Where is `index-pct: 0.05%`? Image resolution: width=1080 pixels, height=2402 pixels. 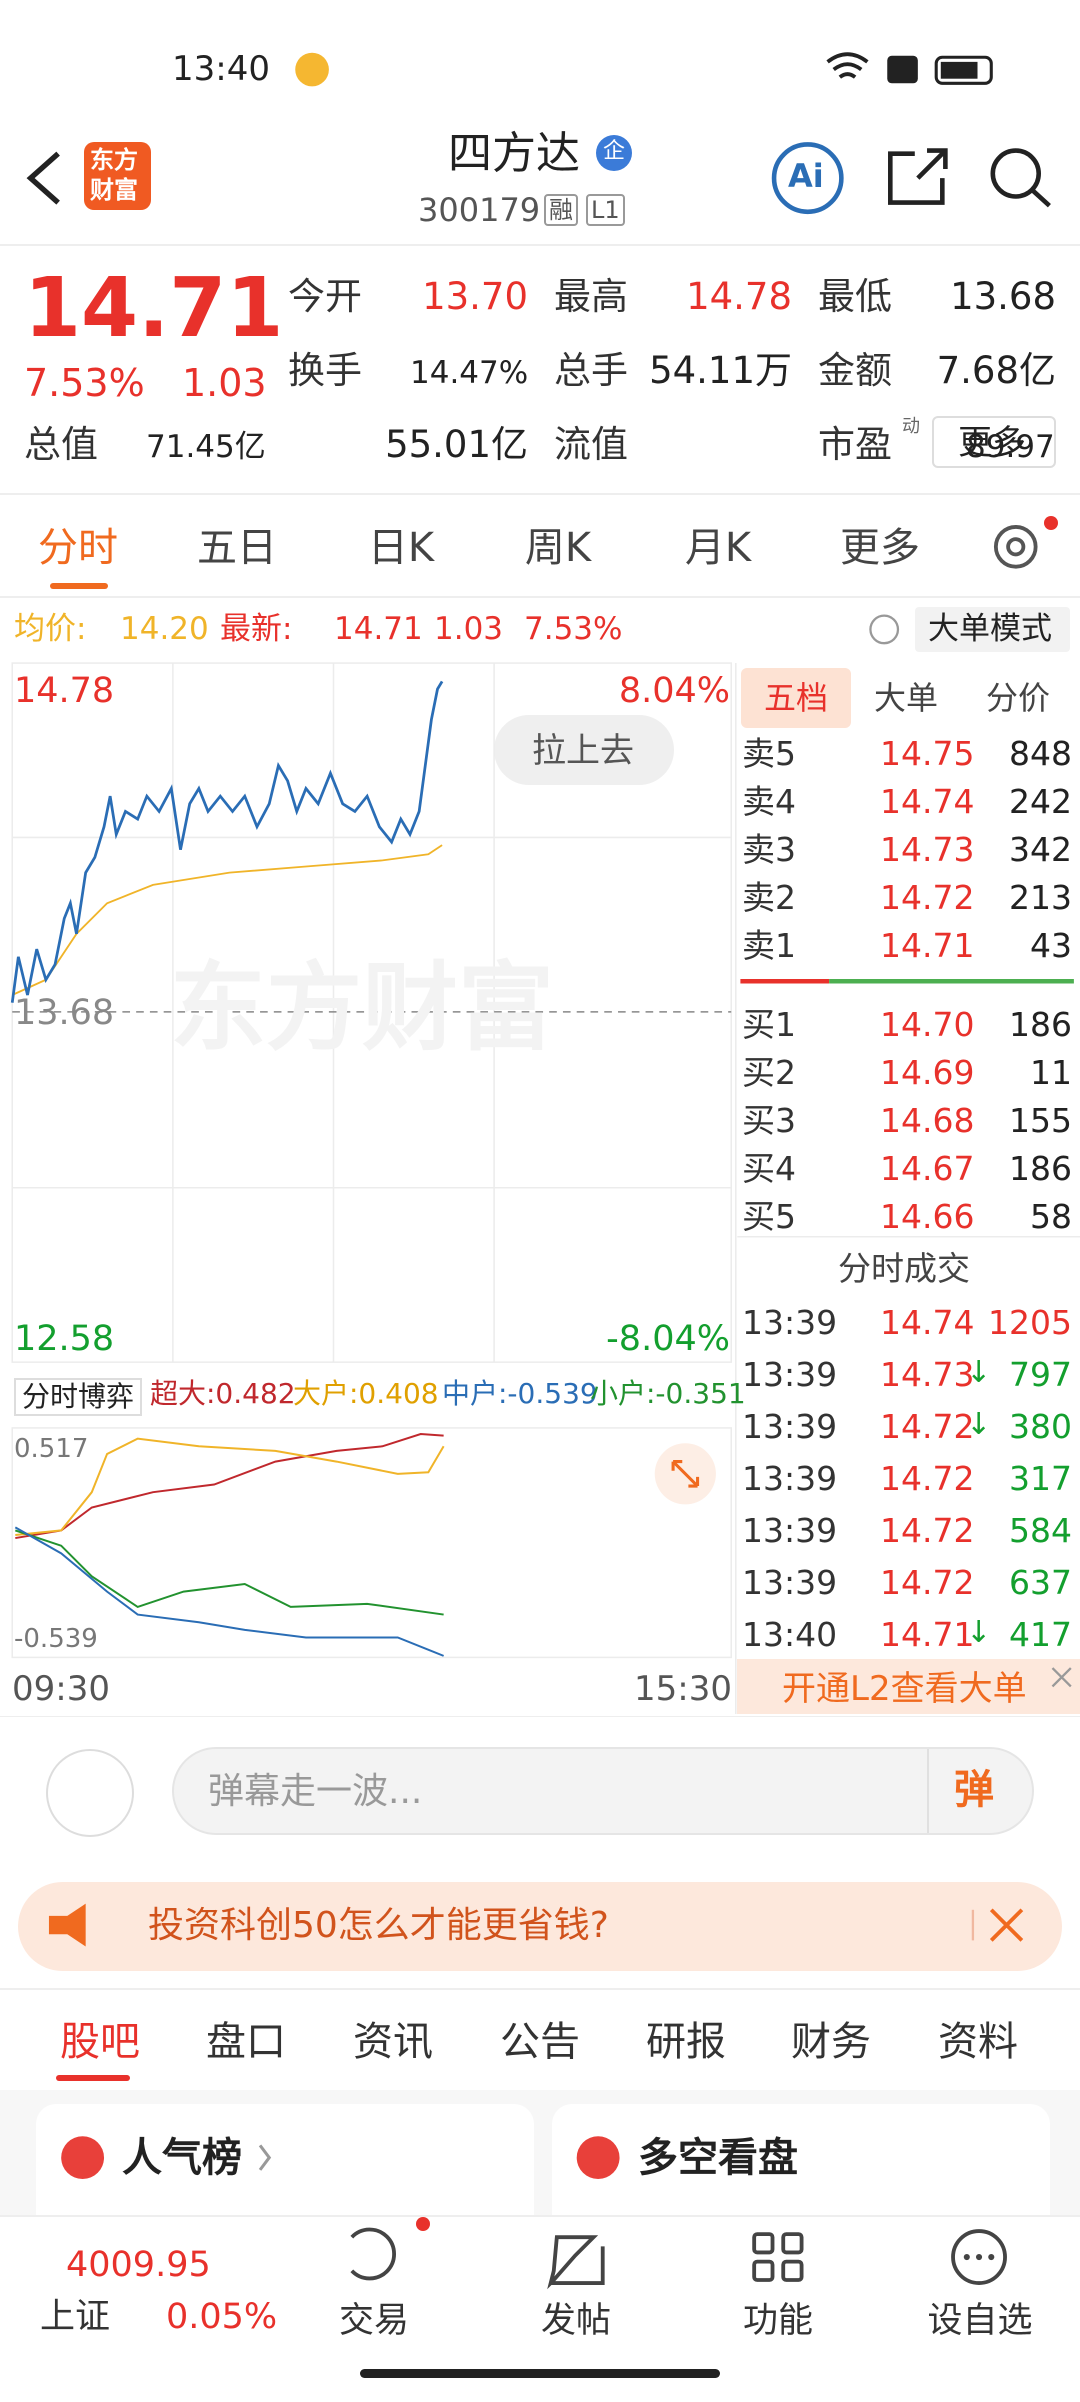 index-pct: 0.05% is located at coordinates (222, 2317).